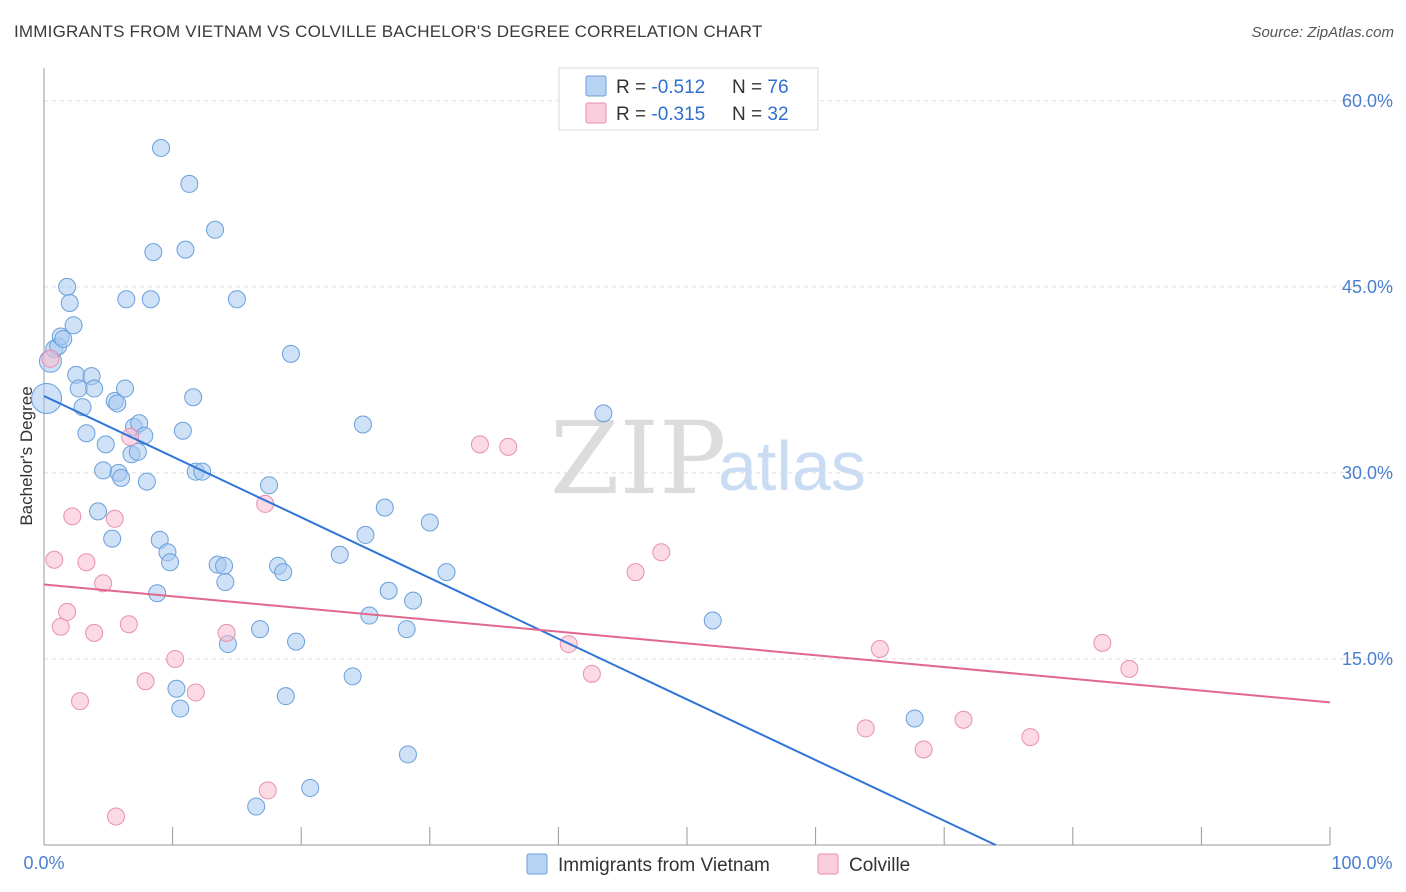  I want to click on bottom-legend: Immigrants from Vietnam Colville, so click(718, 864).